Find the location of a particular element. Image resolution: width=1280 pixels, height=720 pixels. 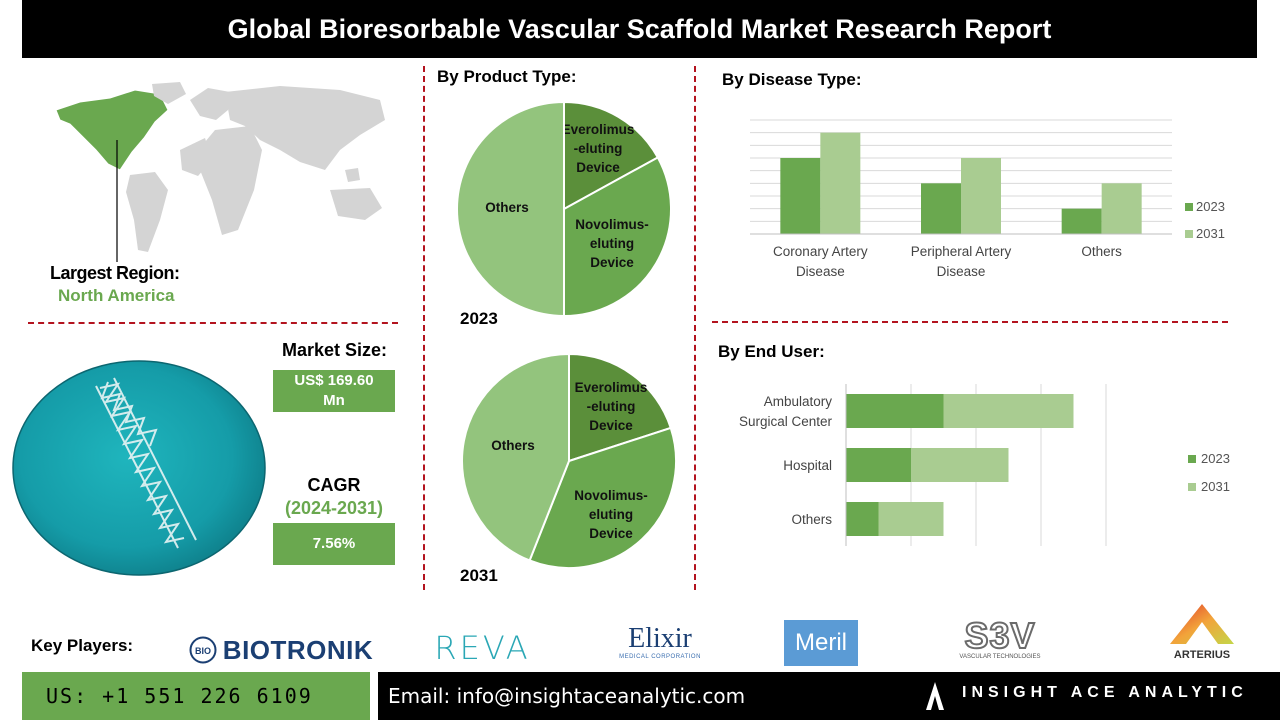

x-tick-label-1: Peripheral Artery Disease is located at coordinates (961, 261).